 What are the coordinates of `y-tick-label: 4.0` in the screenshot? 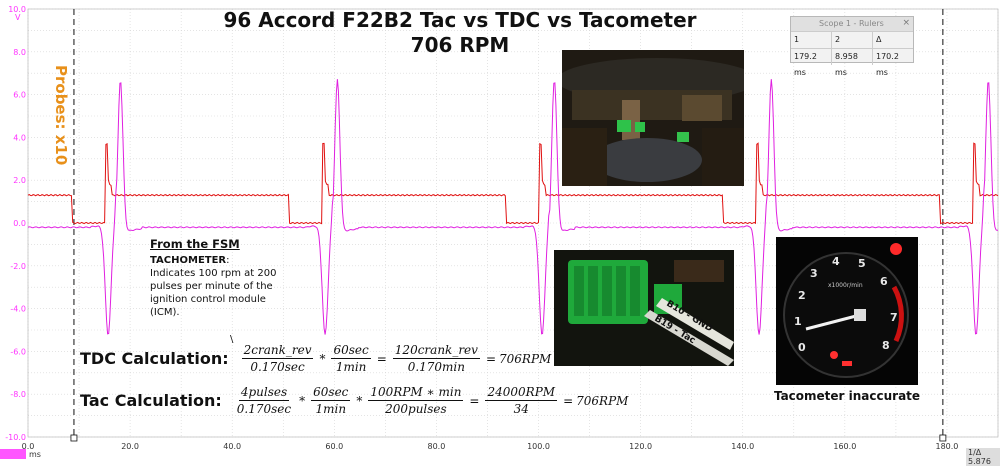 It's located at (19, 137).